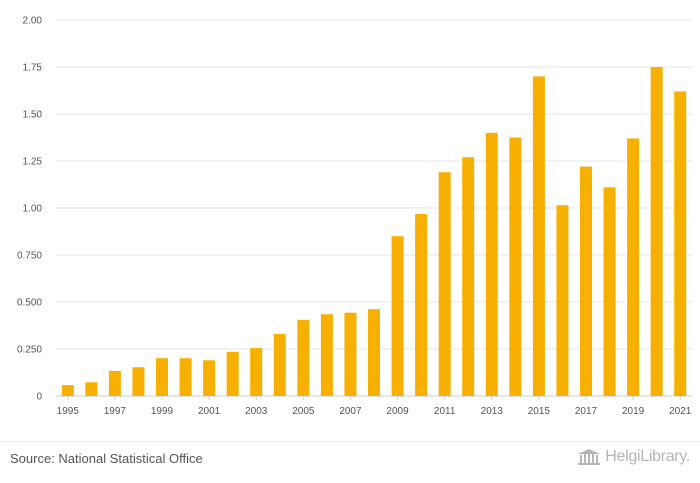 Image resolution: width=700 pixels, height=483 pixels. Describe the element at coordinates (586, 411) in the screenshot. I see `x-tick-label: 2017` at that location.